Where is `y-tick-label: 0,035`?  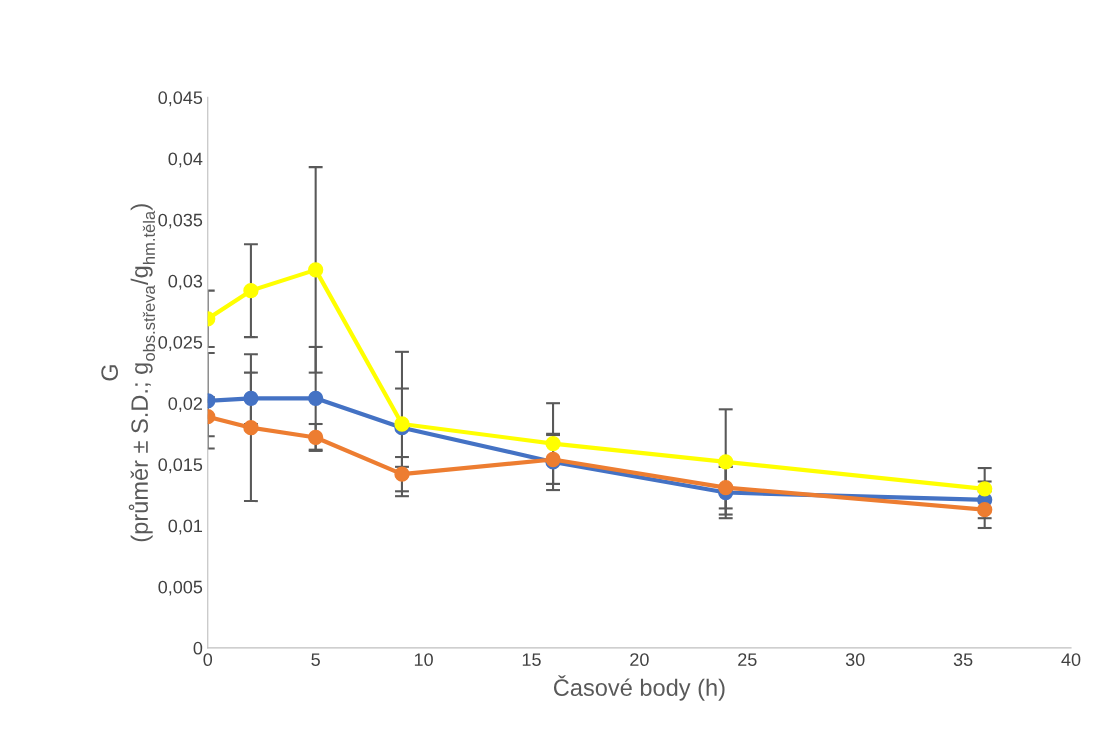 y-tick-label: 0,035 is located at coordinates (180, 221).